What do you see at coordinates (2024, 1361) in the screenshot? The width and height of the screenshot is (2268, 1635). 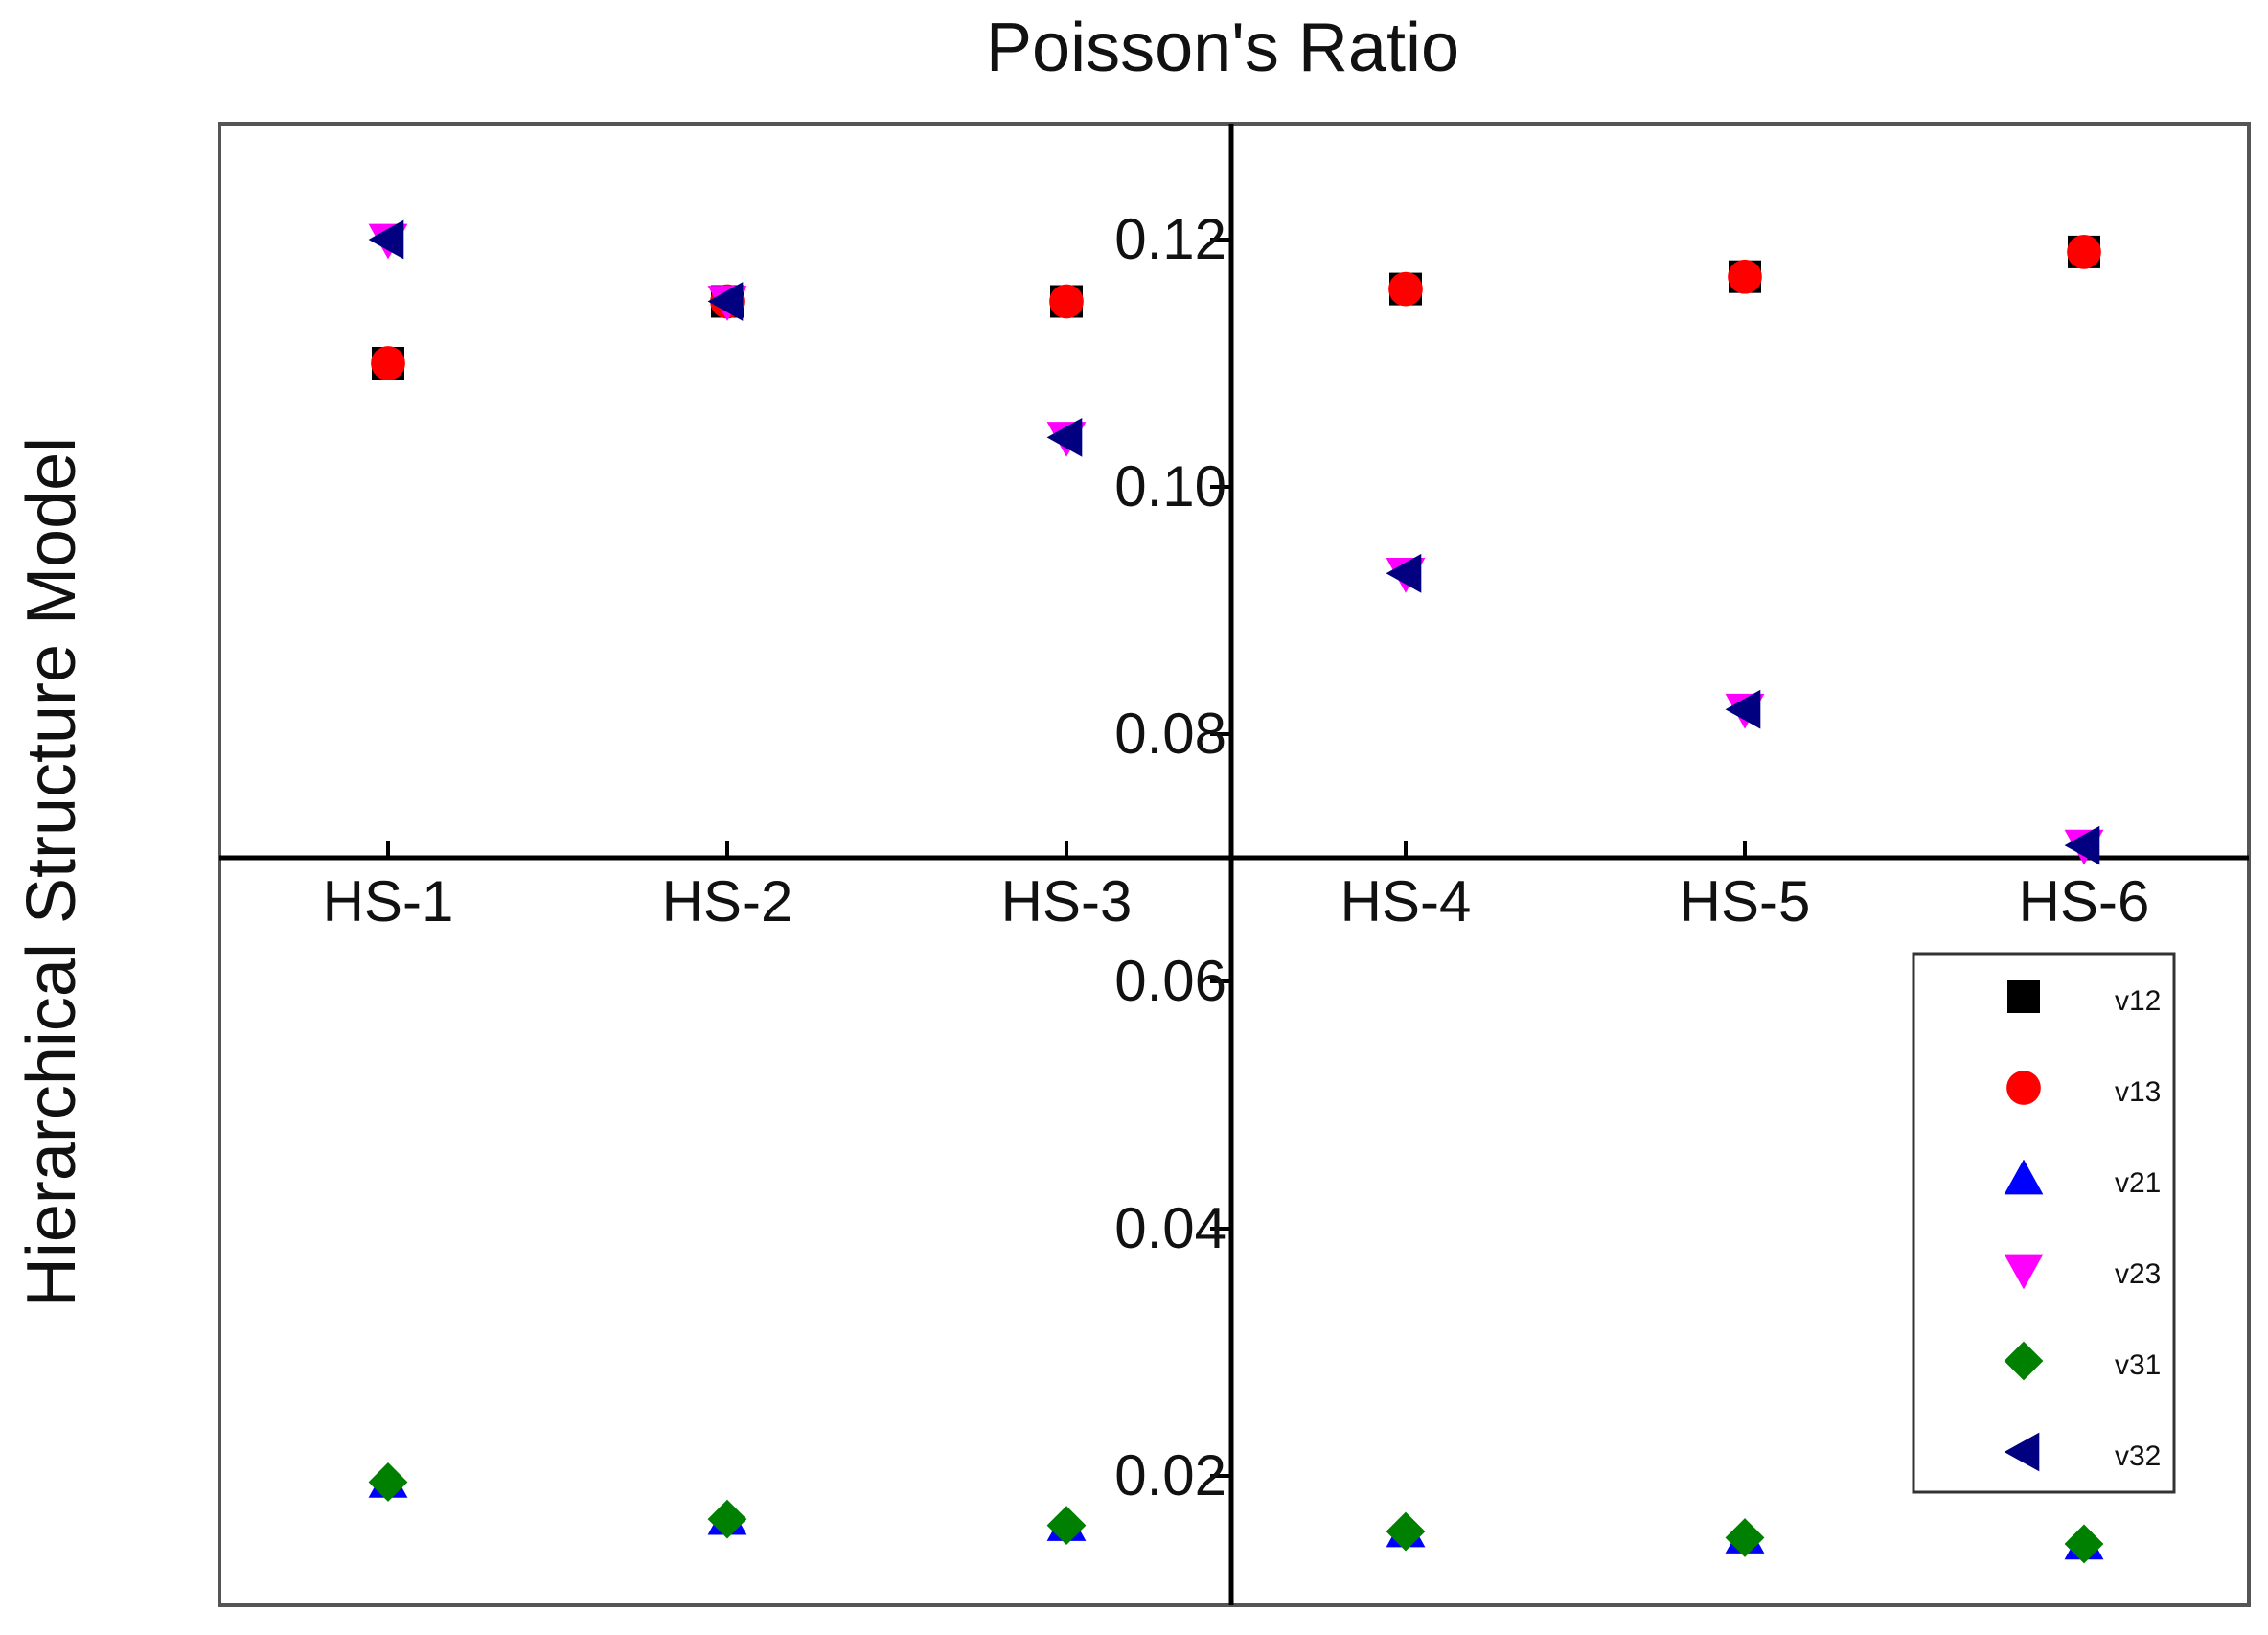 I see `legend-marker-v31` at bounding box center [2024, 1361].